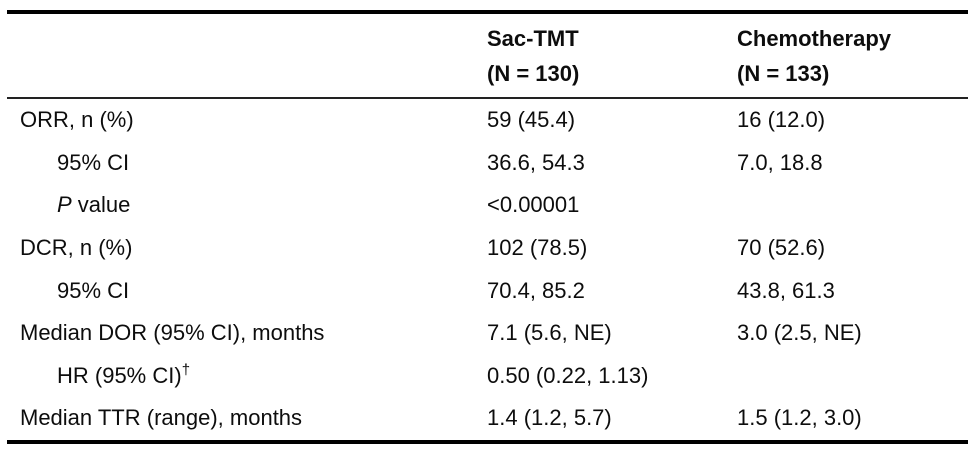  What do you see at coordinates (247, 55) in the screenshot?
I see `header-empty-cell` at bounding box center [247, 55].